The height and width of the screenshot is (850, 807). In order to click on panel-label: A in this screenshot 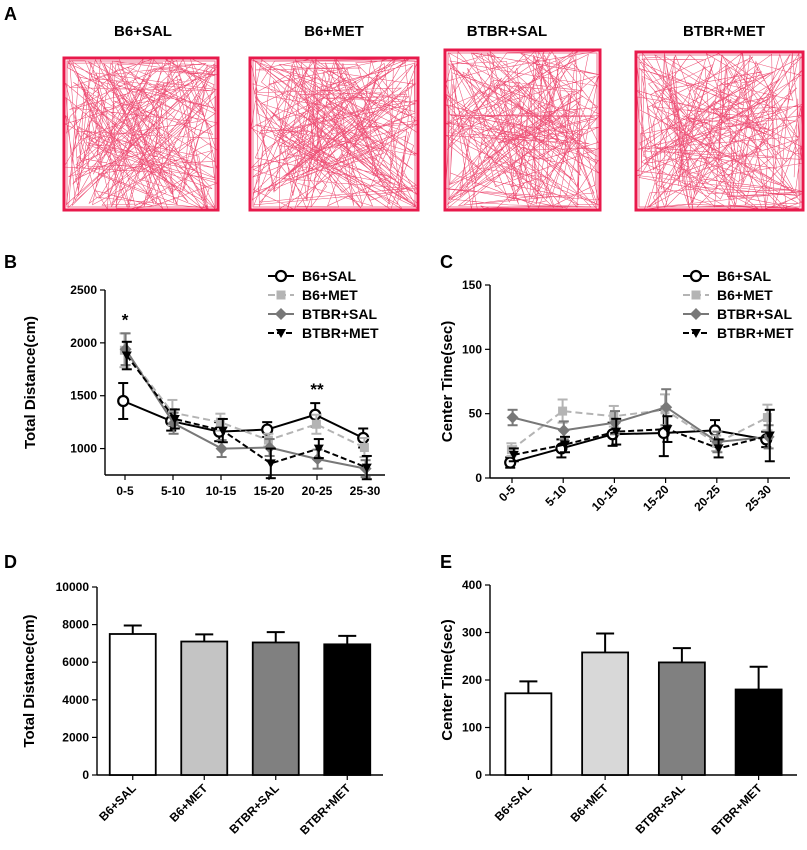, I will do `click(10, 14)`.